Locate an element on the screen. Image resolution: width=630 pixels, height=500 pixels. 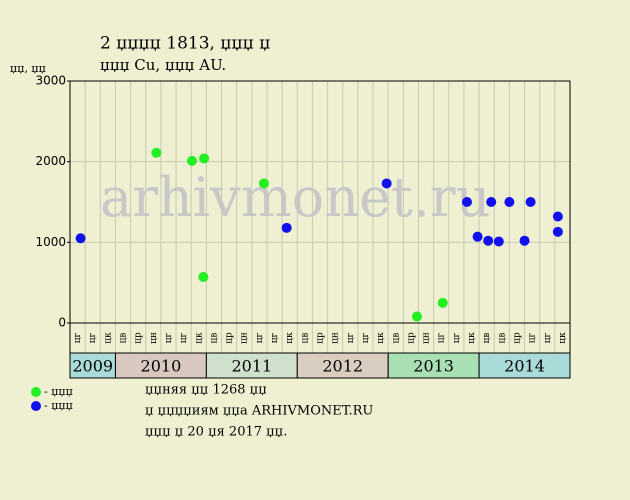
y-tick-label: 2000 is located at coordinates (50, 161).